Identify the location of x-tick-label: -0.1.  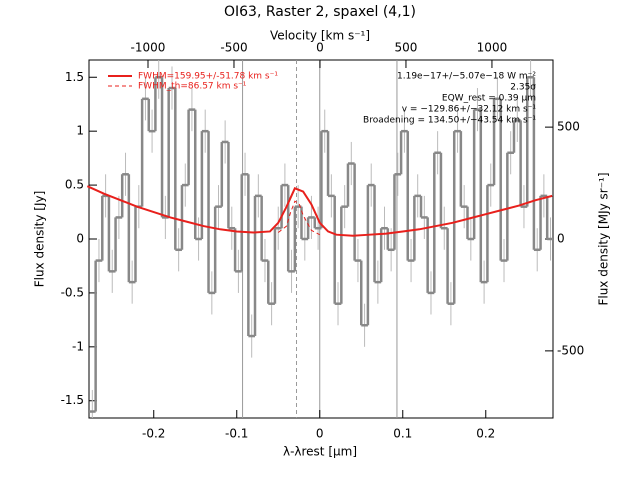
(236, 434).